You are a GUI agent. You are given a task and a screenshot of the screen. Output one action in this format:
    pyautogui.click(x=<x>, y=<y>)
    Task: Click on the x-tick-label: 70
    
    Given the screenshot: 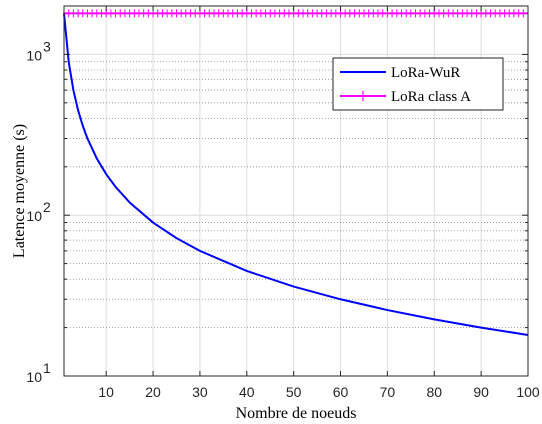 What is the action you would take?
    pyautogui.click(x=388, y=392)
    